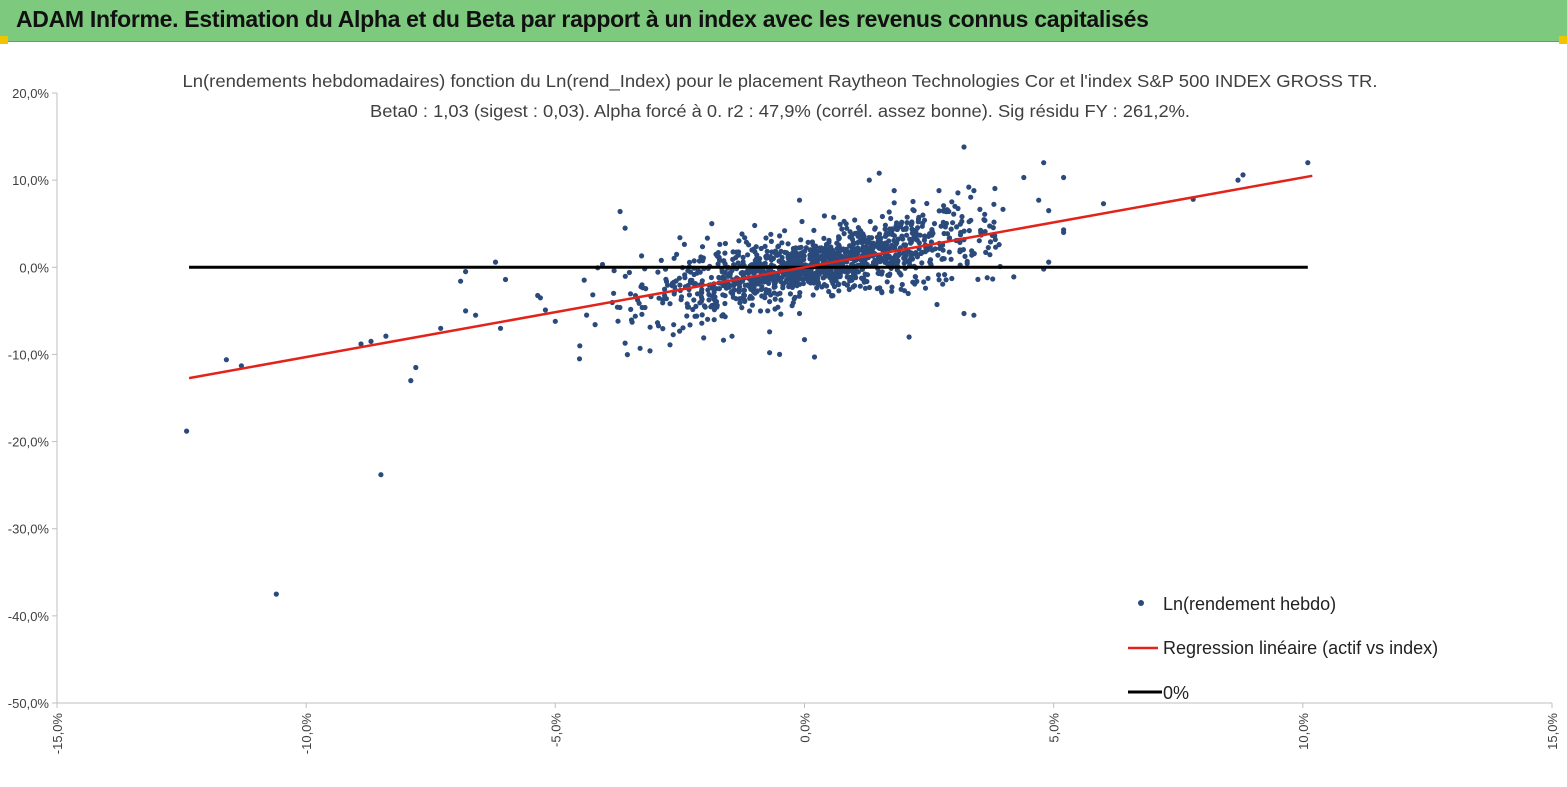 The height and width of the screenshot is (787, 1567). What do you see at coordinates (4, 40) in the screenshot?
I see `header-corner-left` at bounding box center [4, 40].